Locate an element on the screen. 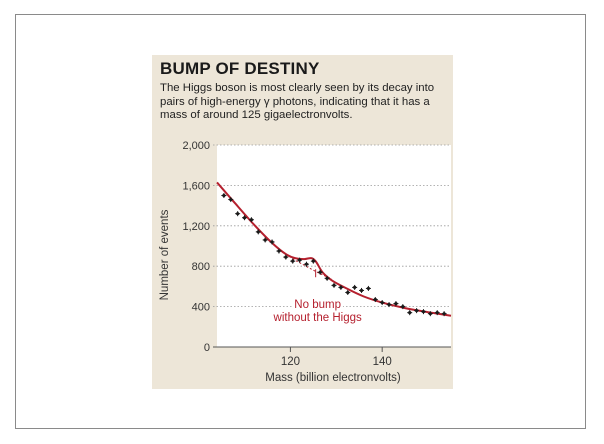 This screenshot has width=604, height=444. annotation-text: without the Higgs is located at coordinates (317, 318).